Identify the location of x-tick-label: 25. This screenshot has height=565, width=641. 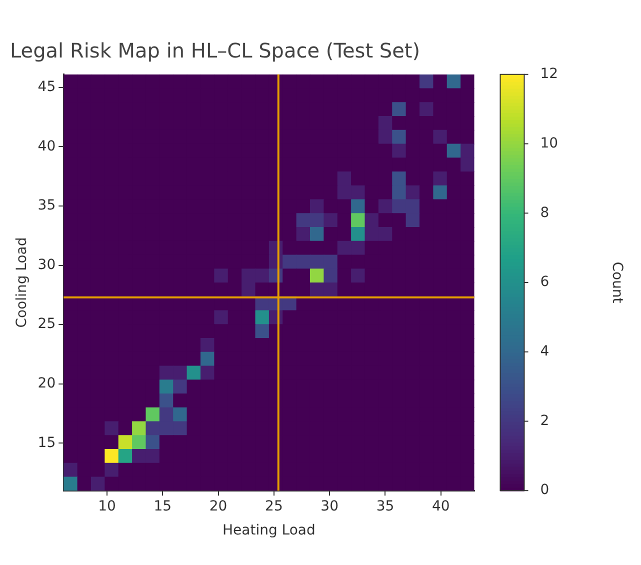
(274, 506).